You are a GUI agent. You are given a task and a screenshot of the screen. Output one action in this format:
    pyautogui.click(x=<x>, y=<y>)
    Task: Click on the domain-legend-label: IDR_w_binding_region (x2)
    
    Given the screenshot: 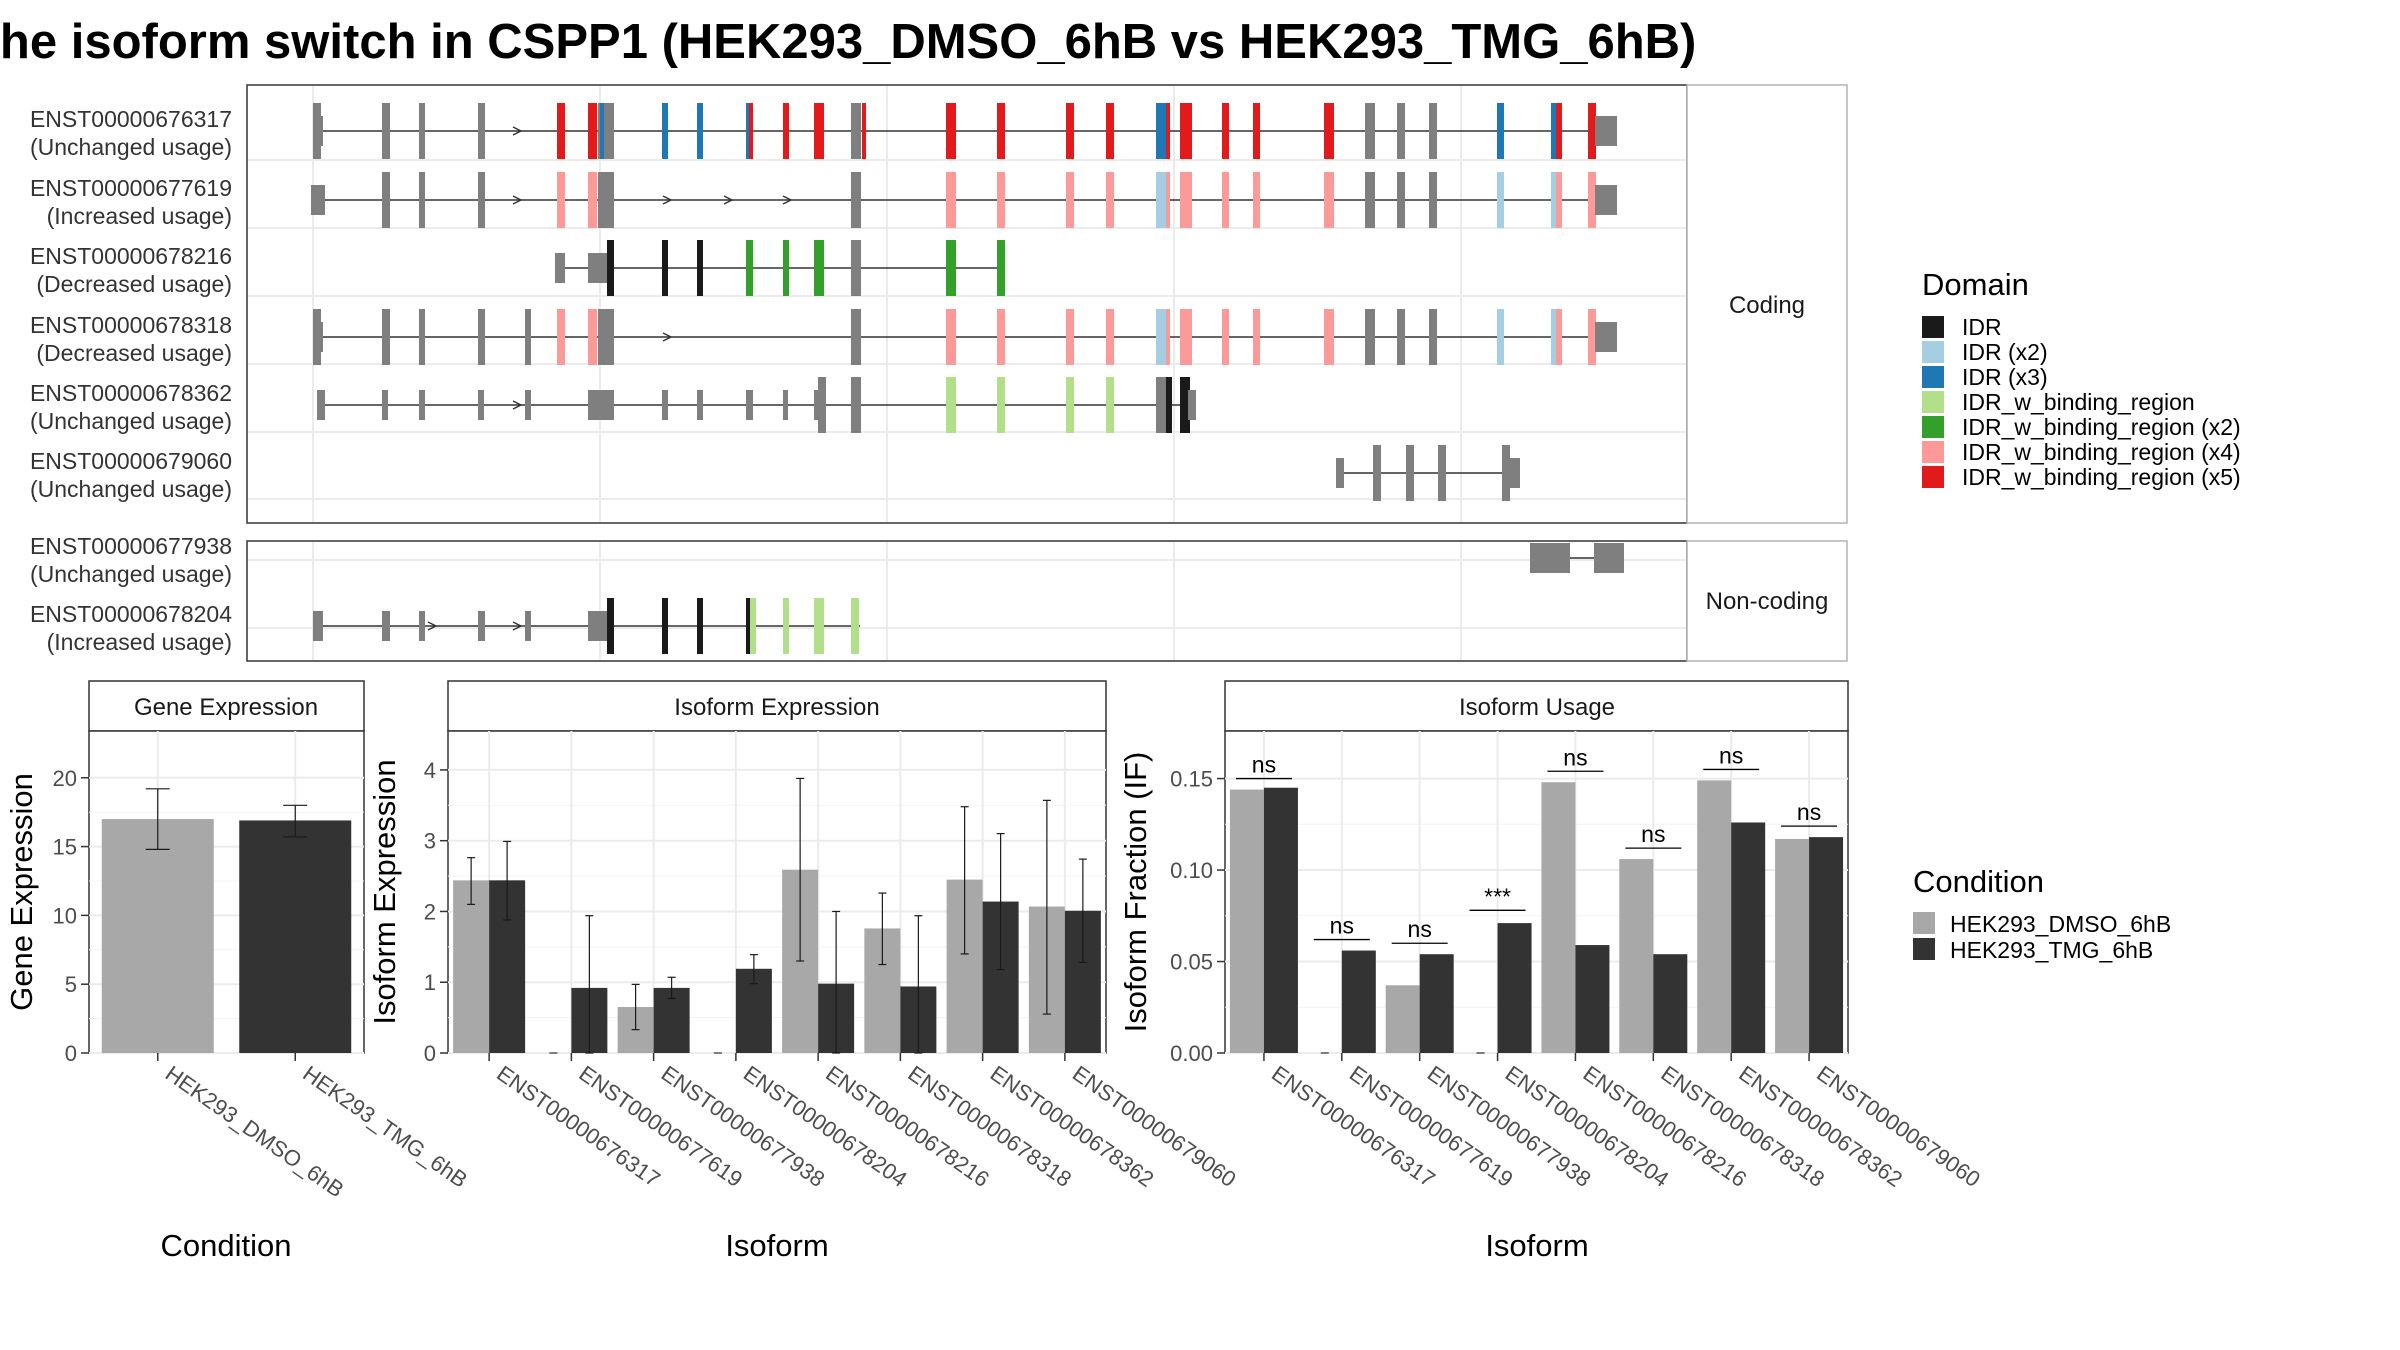 What is the action you would take?
    pyautogui.click(x=2101, y=427)
    